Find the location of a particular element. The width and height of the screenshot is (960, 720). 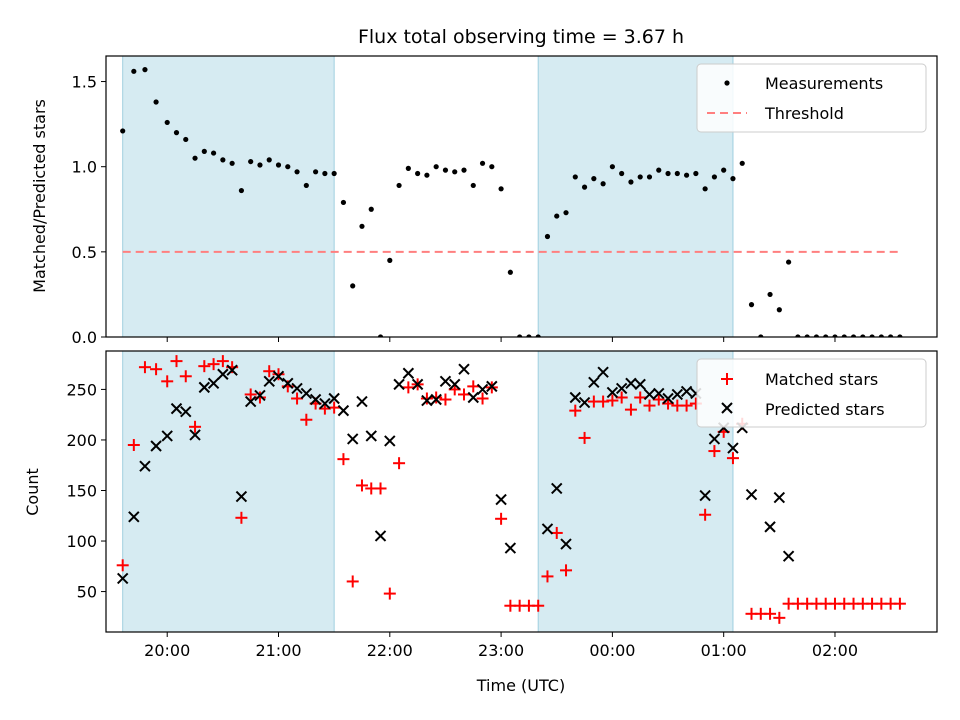

legend-measurements-label: Measurements is located at coordinates (824, 83).